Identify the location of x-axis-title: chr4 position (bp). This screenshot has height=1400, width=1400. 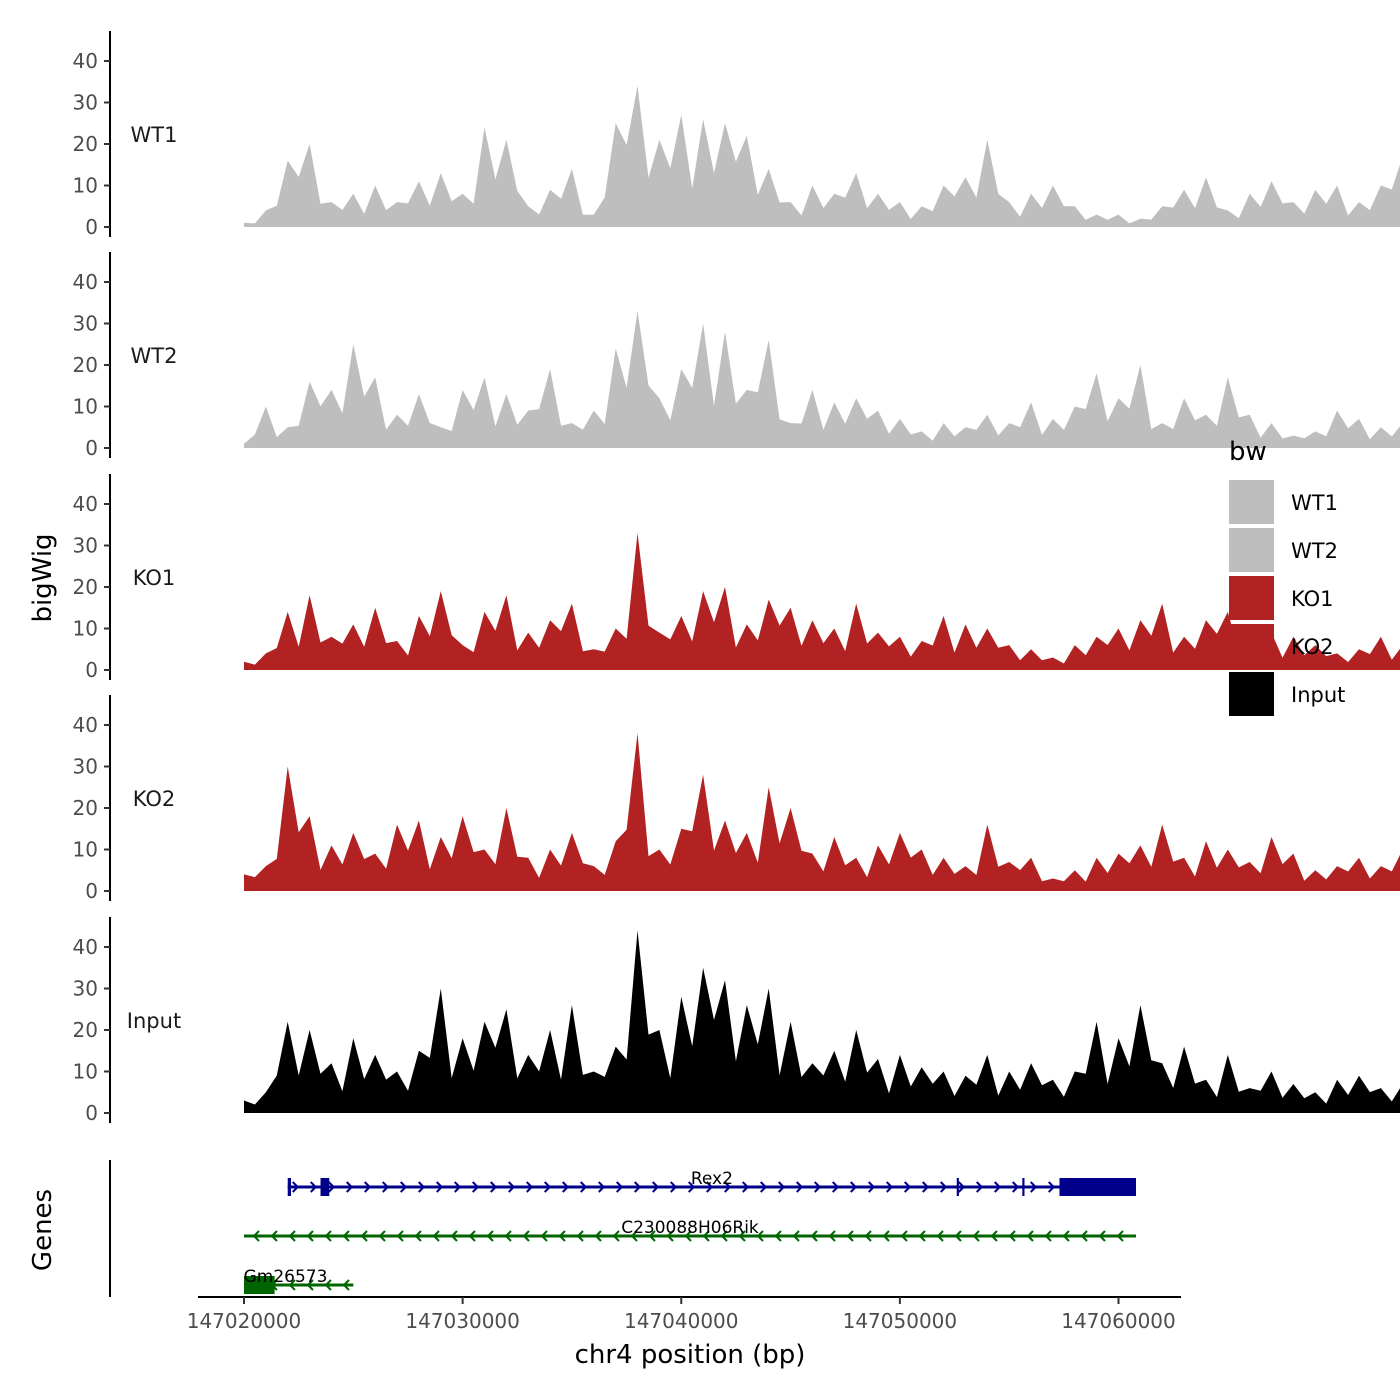
(690, 1355).